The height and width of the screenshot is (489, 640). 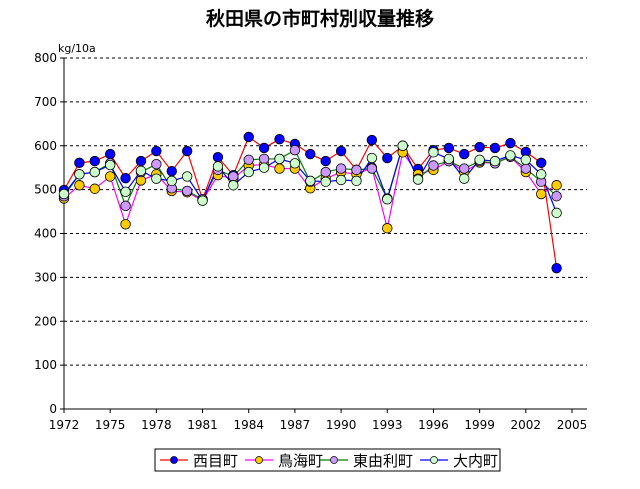 I want to click on x-tick-label: 1999, so click(x=479, y=425).